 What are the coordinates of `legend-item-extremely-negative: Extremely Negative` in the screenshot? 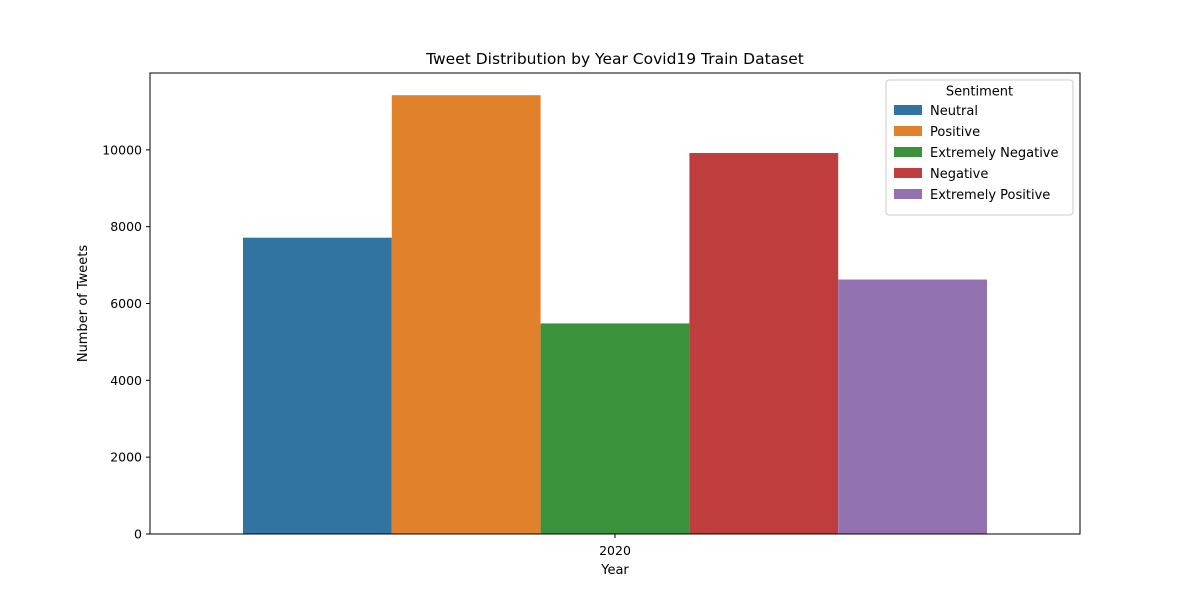 It's located at (994, 153).